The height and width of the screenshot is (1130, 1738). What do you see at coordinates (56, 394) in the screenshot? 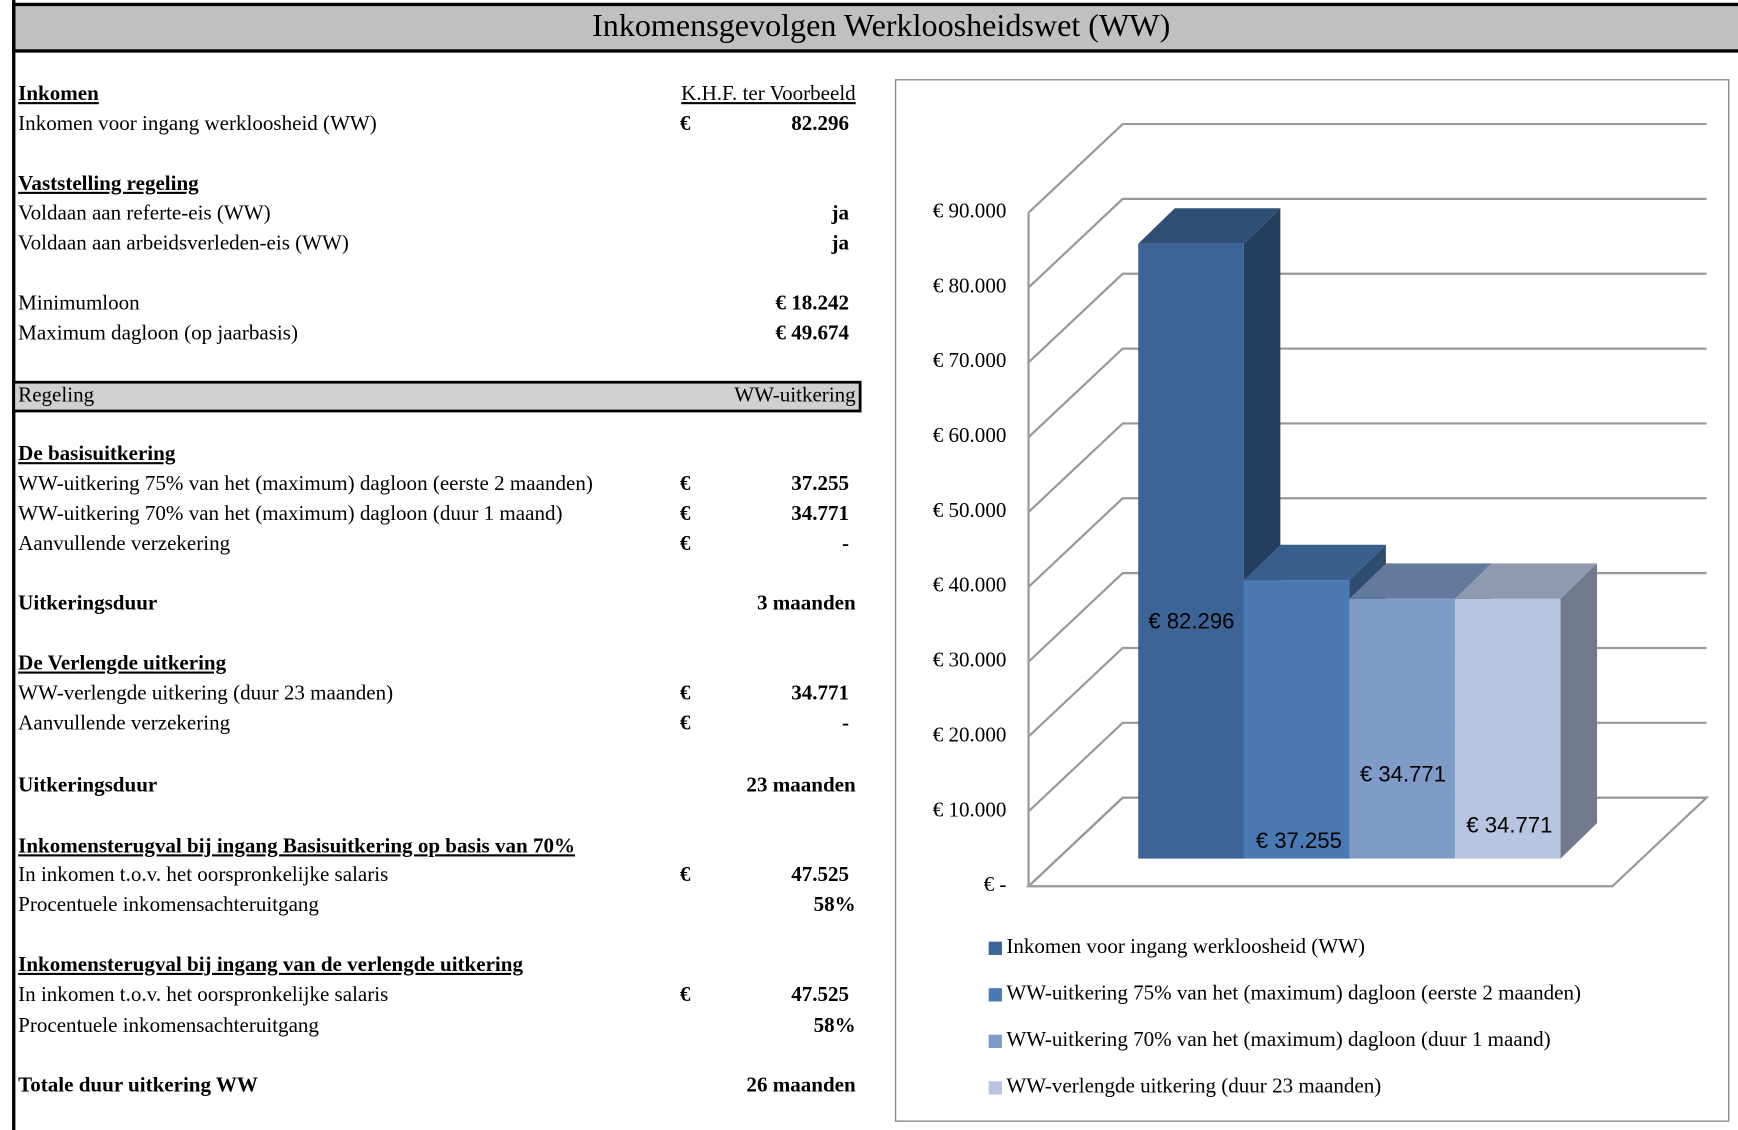
I see `band-left: Regeling` at bounding box center [56, 394].